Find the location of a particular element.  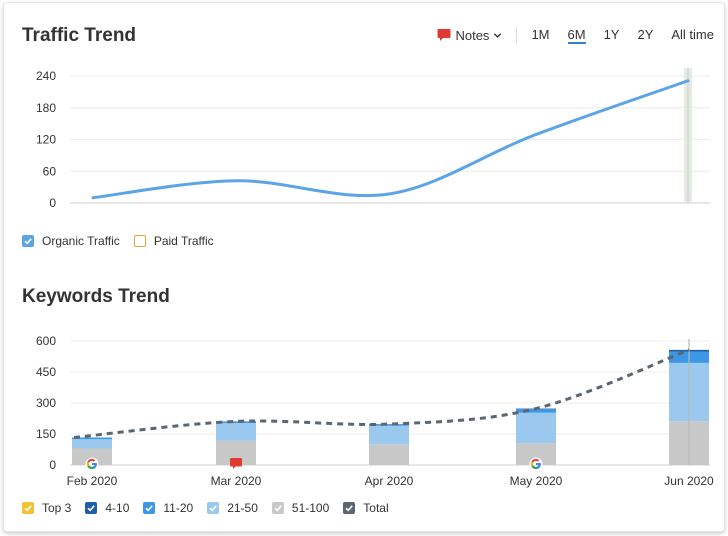

x-tick-label: Feb 2020 is located at coordinates (92, 481).